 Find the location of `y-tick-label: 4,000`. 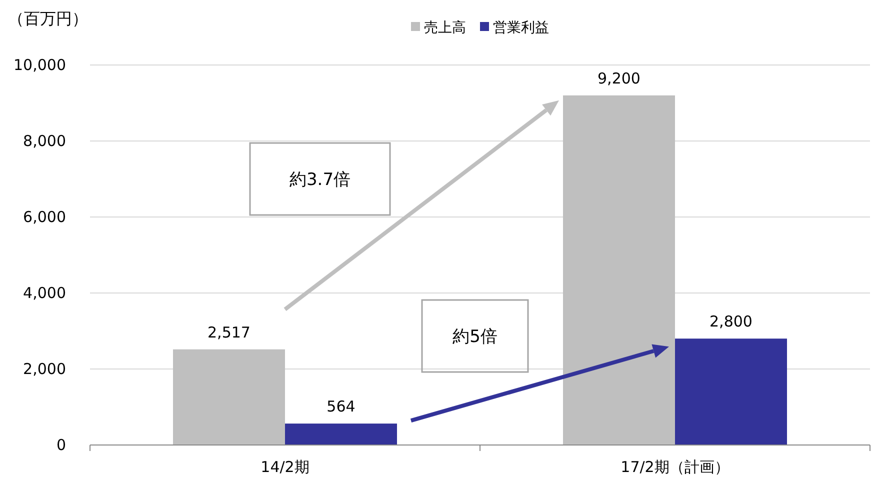

y-tick-label: 4,000 is located at coordinates (44, 293).